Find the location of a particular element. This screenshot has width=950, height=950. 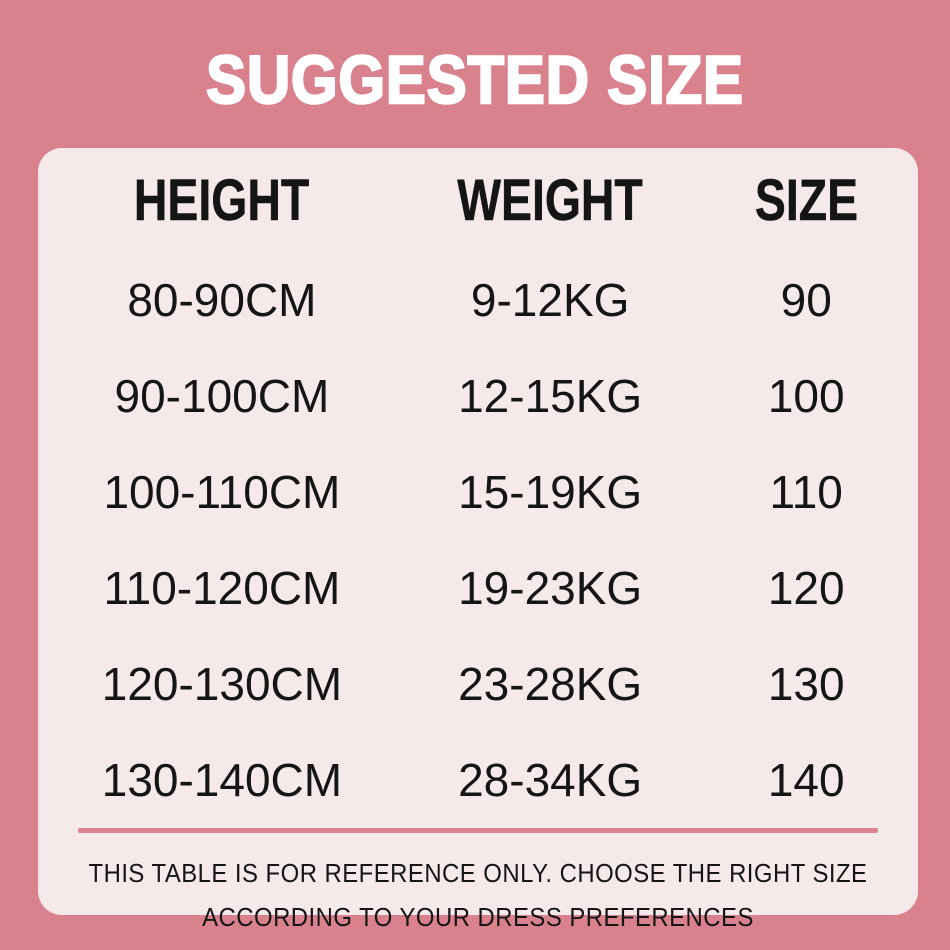

column-header-weight-label: WEIGHT is located at coordinates (550, 200).